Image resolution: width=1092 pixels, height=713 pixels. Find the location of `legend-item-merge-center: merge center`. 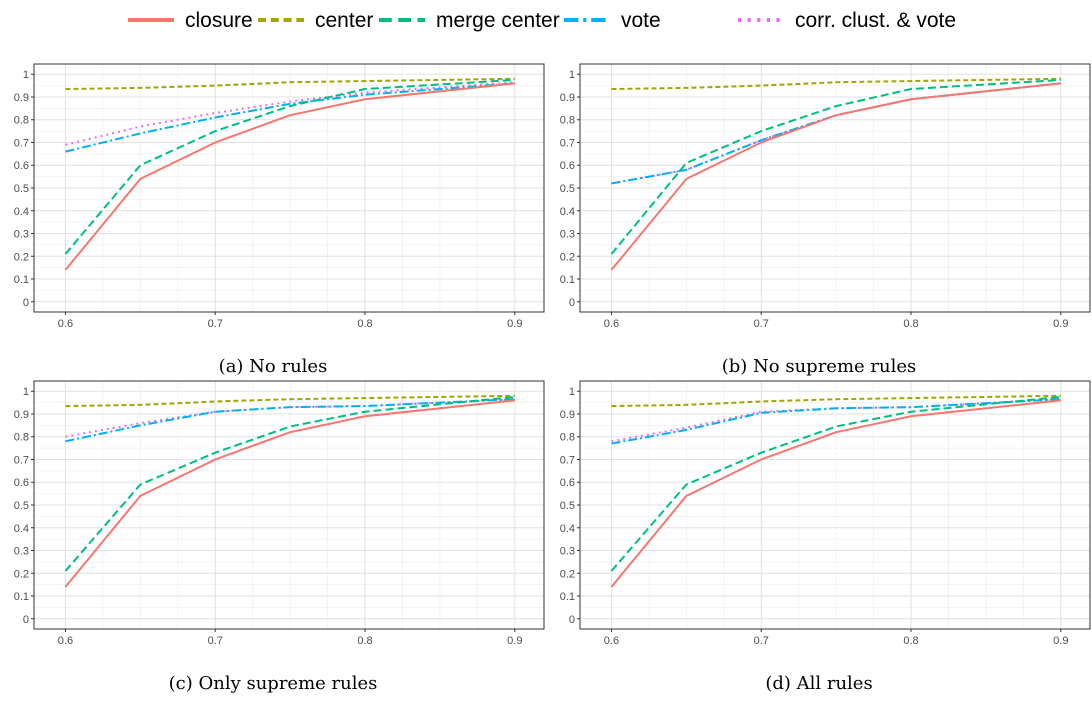

legend-item-merge-center: merge center is located at coordinates (469, 20).